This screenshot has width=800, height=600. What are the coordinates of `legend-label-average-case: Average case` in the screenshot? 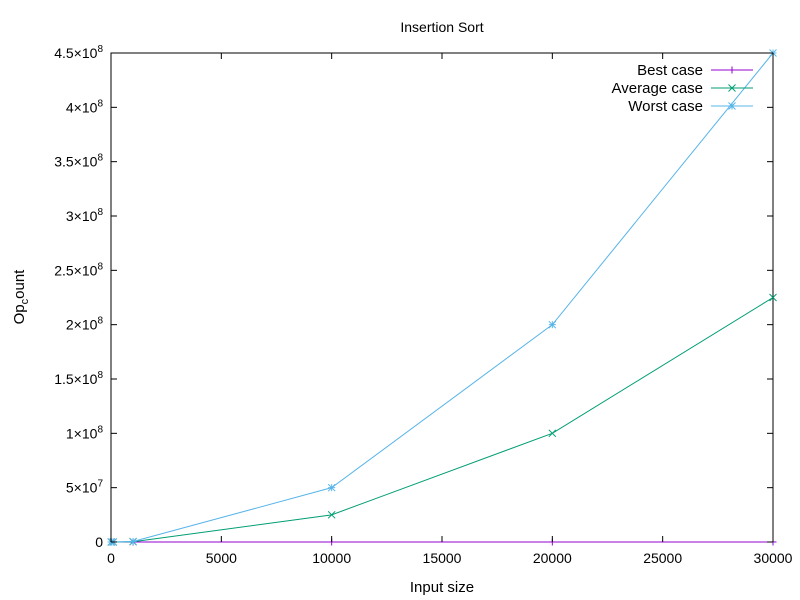 It's located at (657, 88).